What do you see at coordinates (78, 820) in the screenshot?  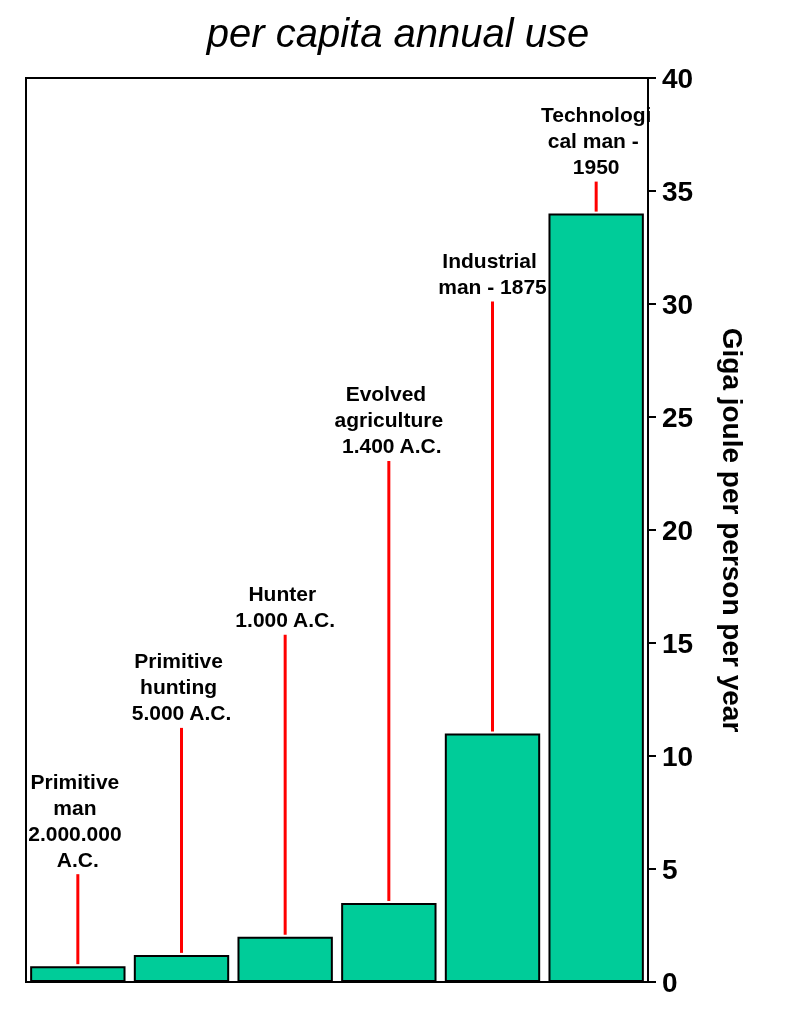 I see `x-tick-label: Primitive man 2.000.000 A.C.` at bounding box center [78, 820].